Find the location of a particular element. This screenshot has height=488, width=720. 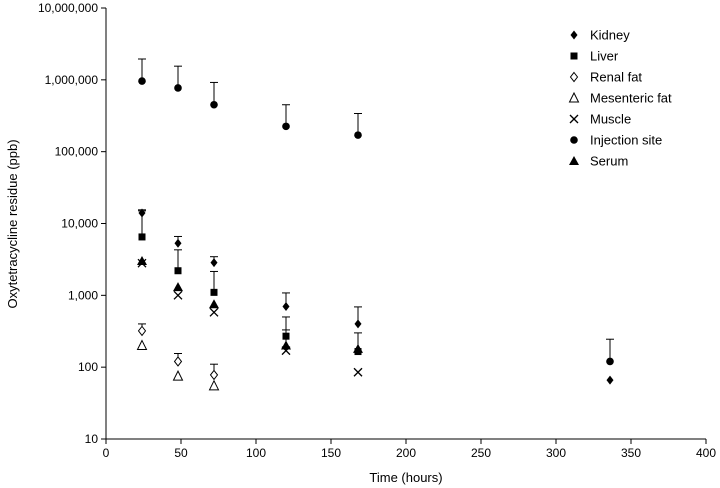

series-liver is located at coordinates (250, 283).